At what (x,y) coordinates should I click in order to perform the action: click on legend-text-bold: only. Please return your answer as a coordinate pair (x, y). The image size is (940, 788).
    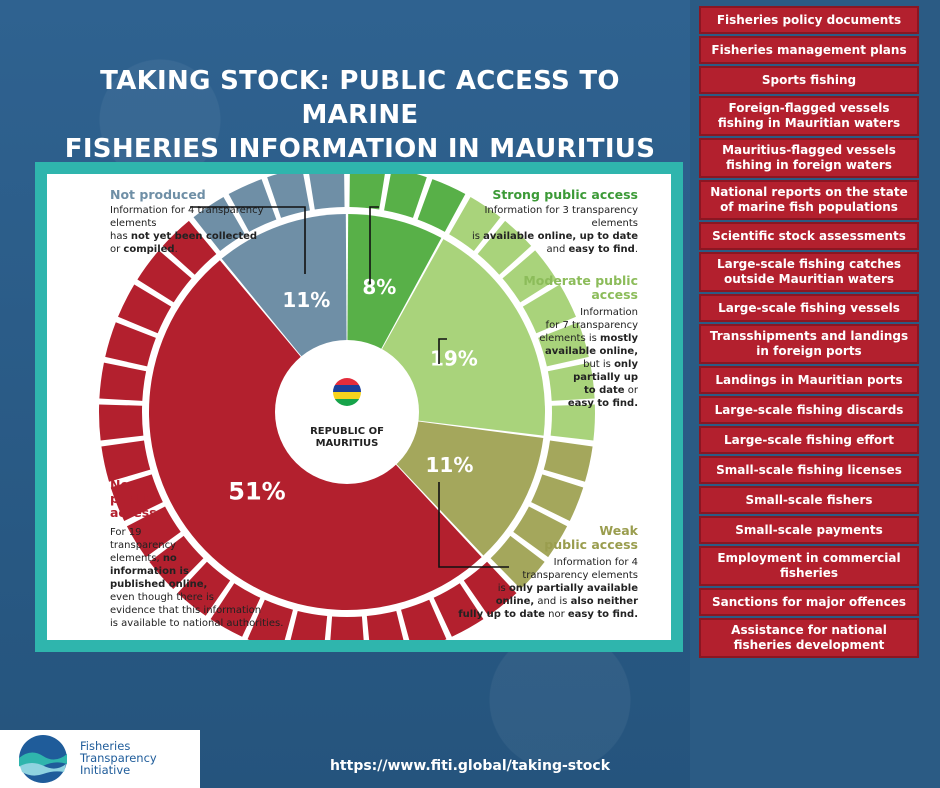
    Looking at the image, I should click on (626, 364).